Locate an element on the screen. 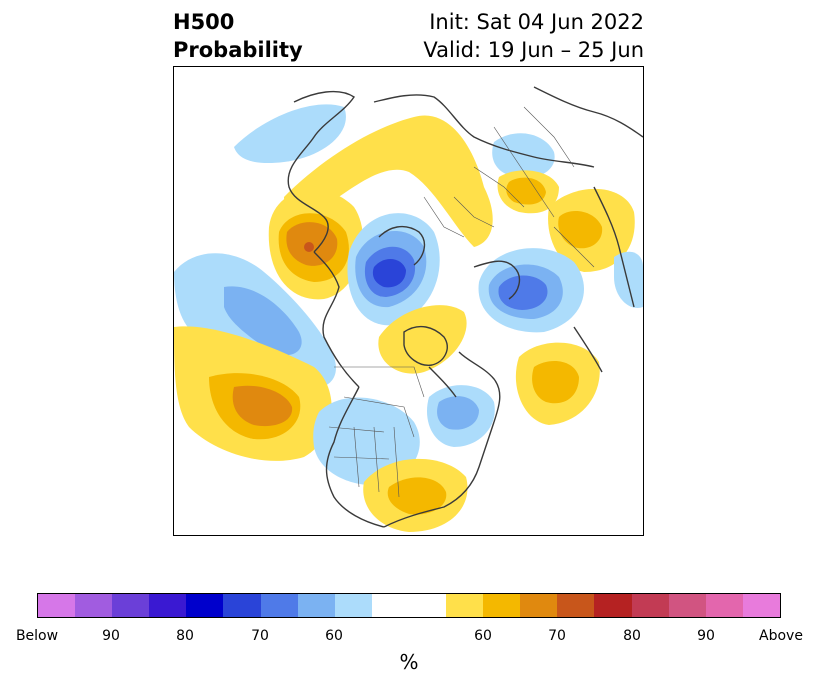 This screenshot has width=819, height=686. colorbar is located at coordinates (409, 605).